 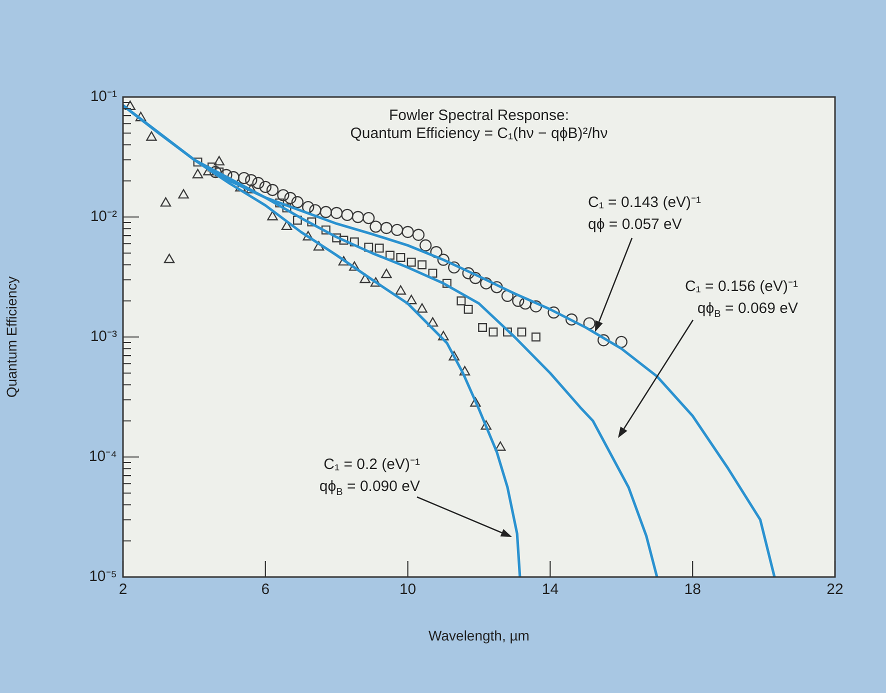 What do you see at coordinates (123, 589) in the screenshot?
I see `x-tick-label: 2` at bounding box center [123, 589].